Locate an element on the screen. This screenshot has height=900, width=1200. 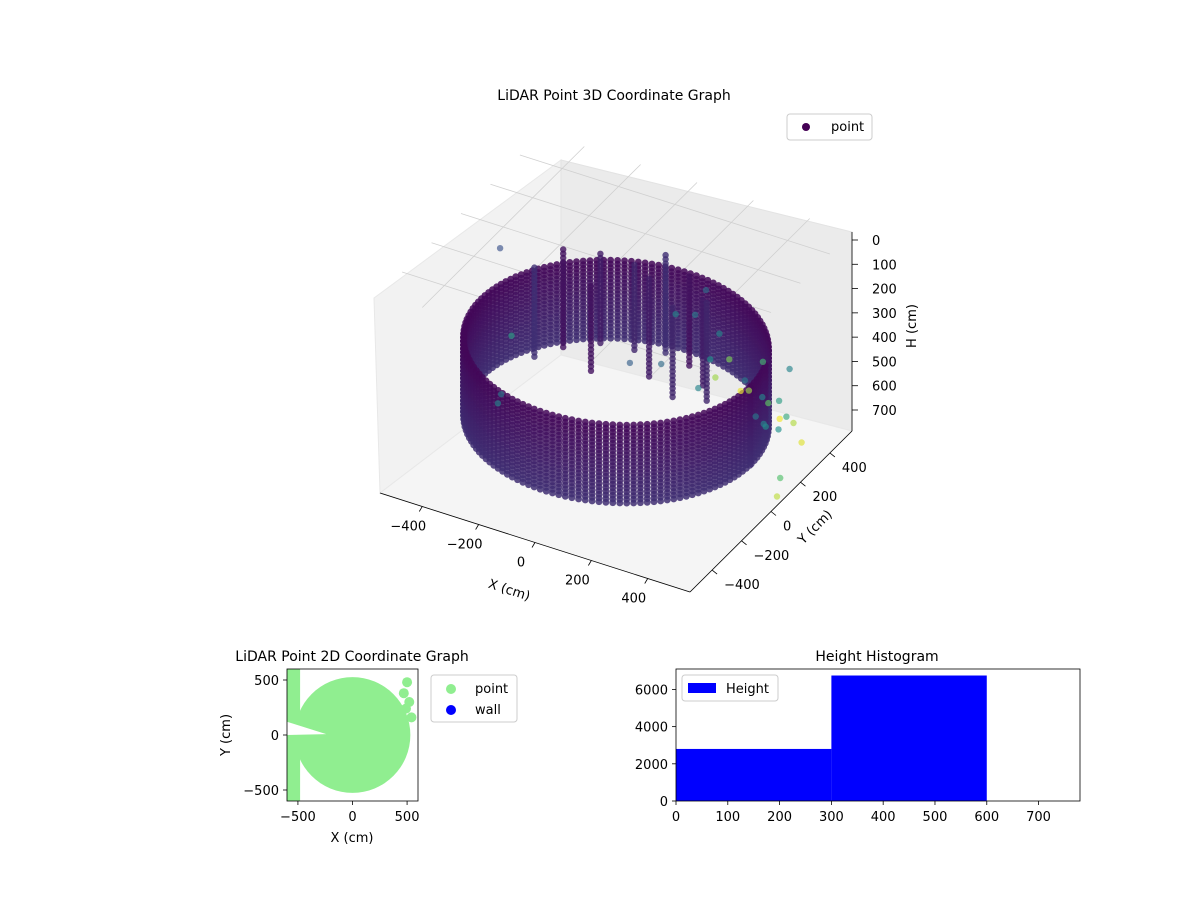
point-cloud-ring is located at coordinates (616, 376).